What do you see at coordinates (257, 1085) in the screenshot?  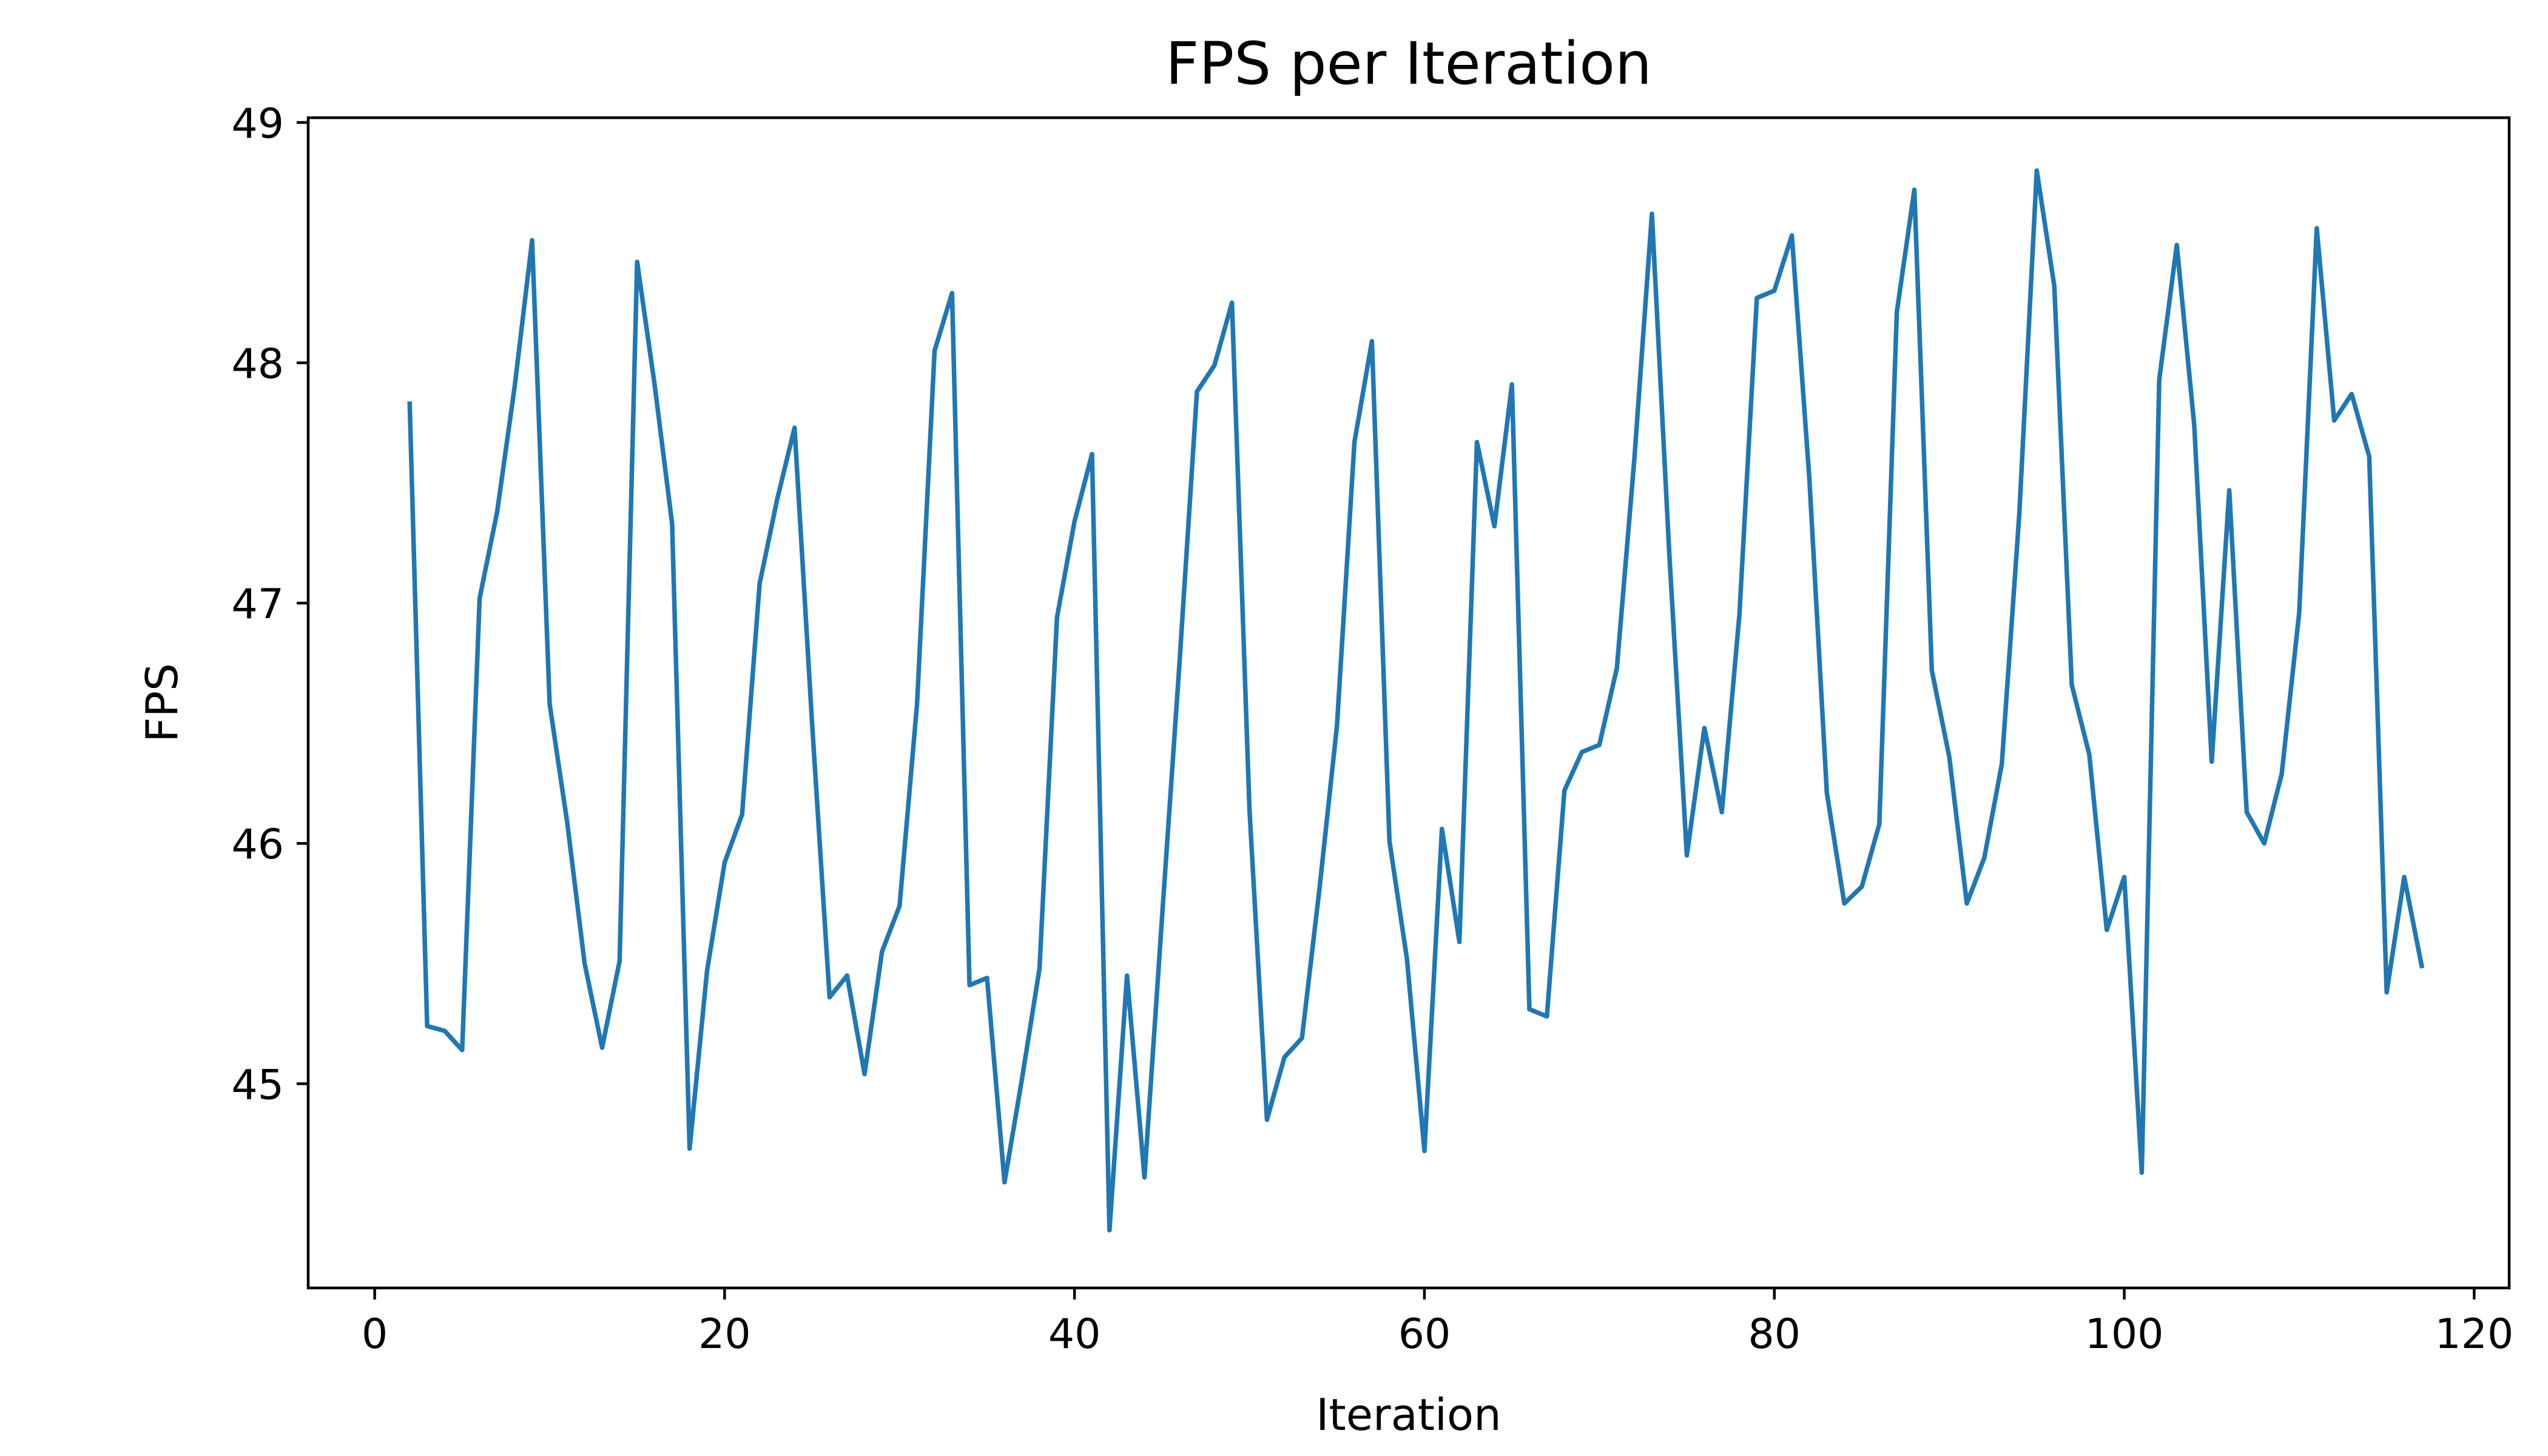 I see `y-tick-label: 45` at bounding box center [257, 1085].